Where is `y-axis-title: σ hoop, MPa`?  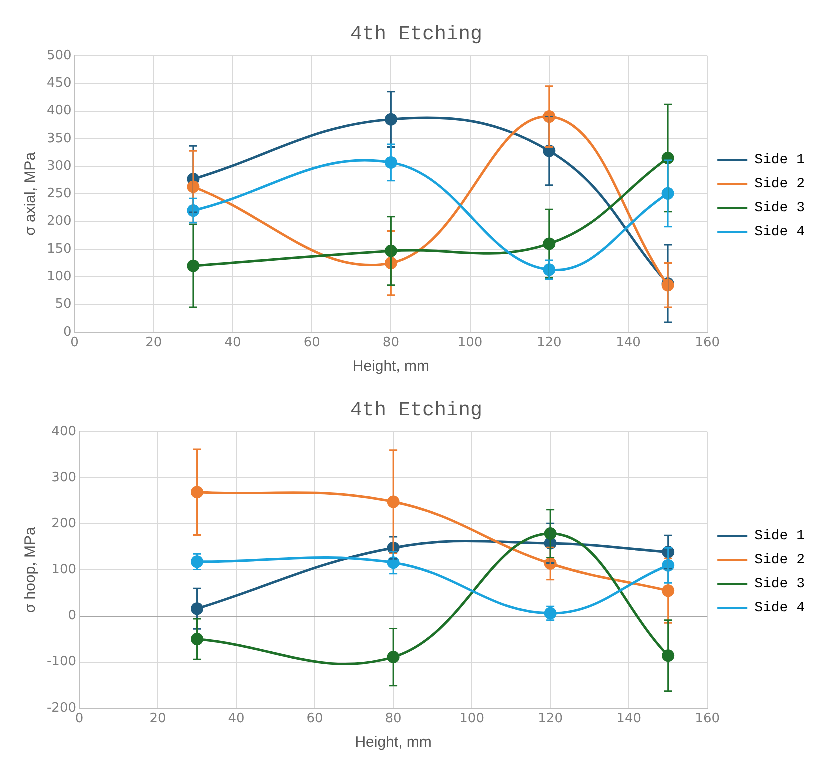 y-axis-title: σ hoop, MPa is located at coordinates (31, 570).